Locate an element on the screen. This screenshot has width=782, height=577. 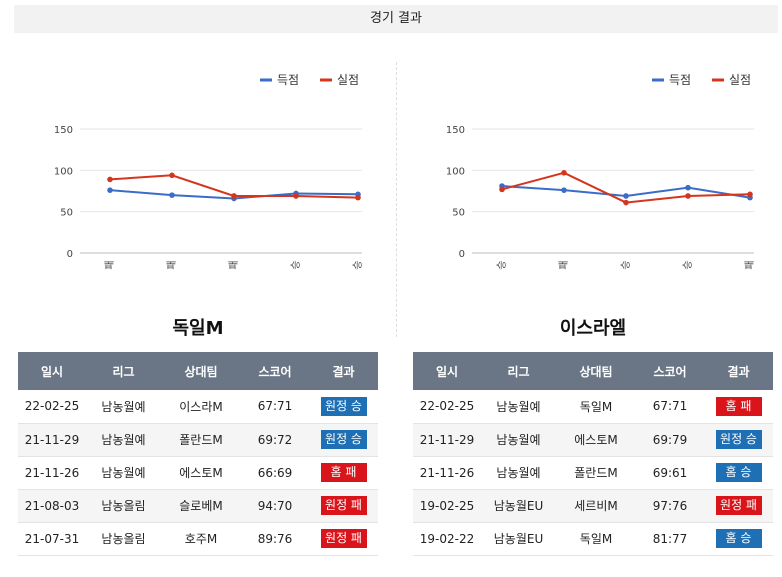
cell-score: 89:76 is located at coordinates (275, 539).